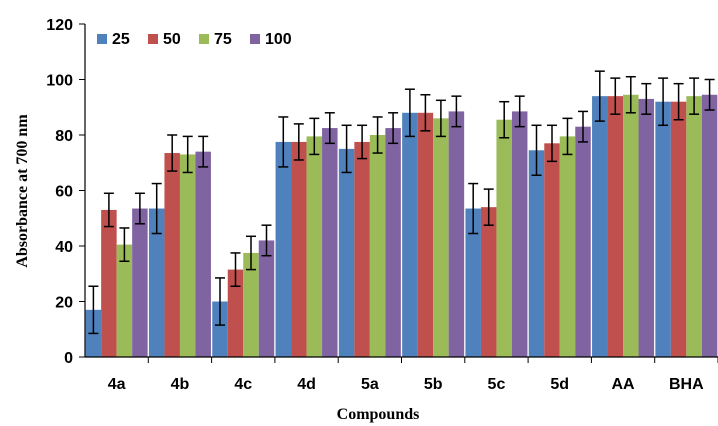 The width and height of the screenshot is (718, 426). What do you see at coordinates (22, 191) in the screenshot?
I see `y-axis-title: Absorbance at 700 nm` at bounding box center [22, 191].